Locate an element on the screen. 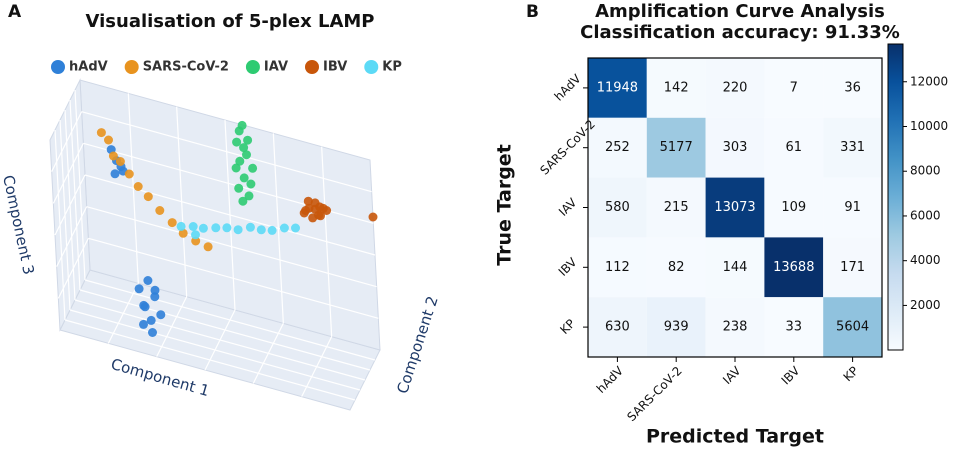  legend-label: IAV is located at coordinates (276, 67).